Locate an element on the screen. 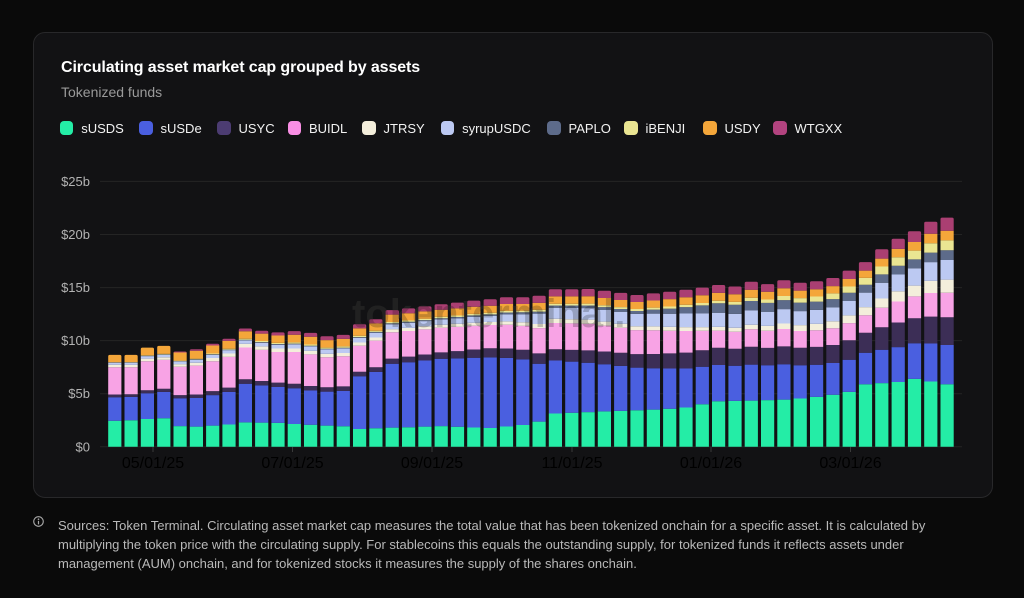 Image resolution: width=1024 pixels, height=598 pixels. svg-text: $15b is located at coordinates (75, 287).